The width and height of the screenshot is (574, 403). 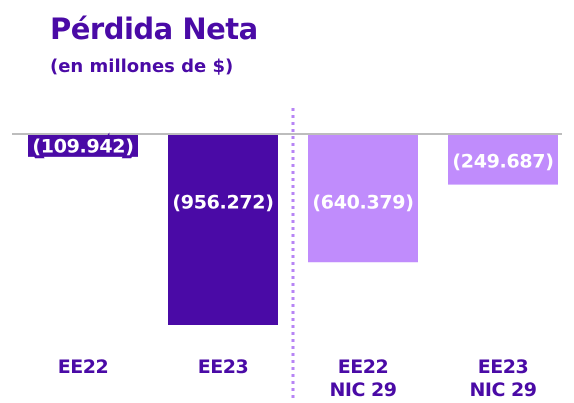 What do you see at coordinates (222, 203) in the screenshot?
I see `value-label: (956.272)` at bounding box center [222, 203].